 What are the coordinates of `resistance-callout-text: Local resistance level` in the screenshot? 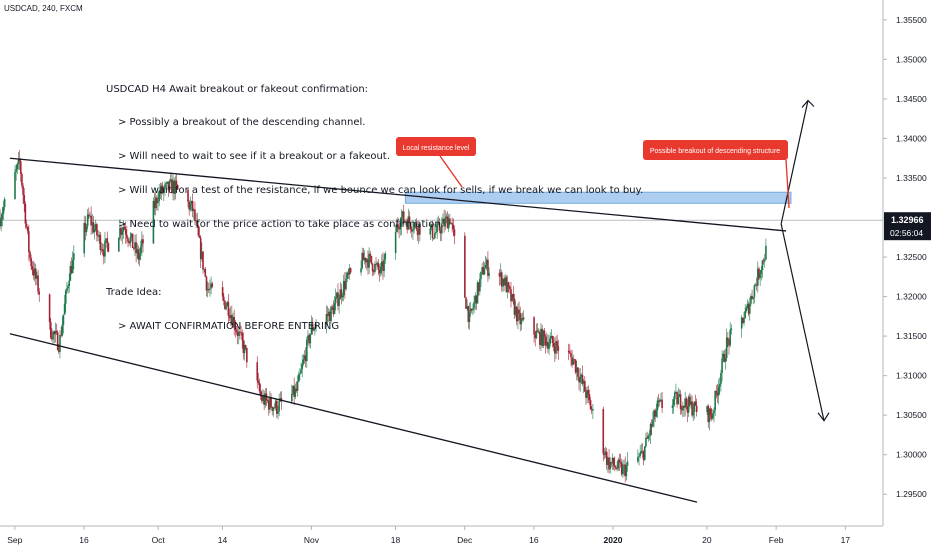 It's located at (436, 148).